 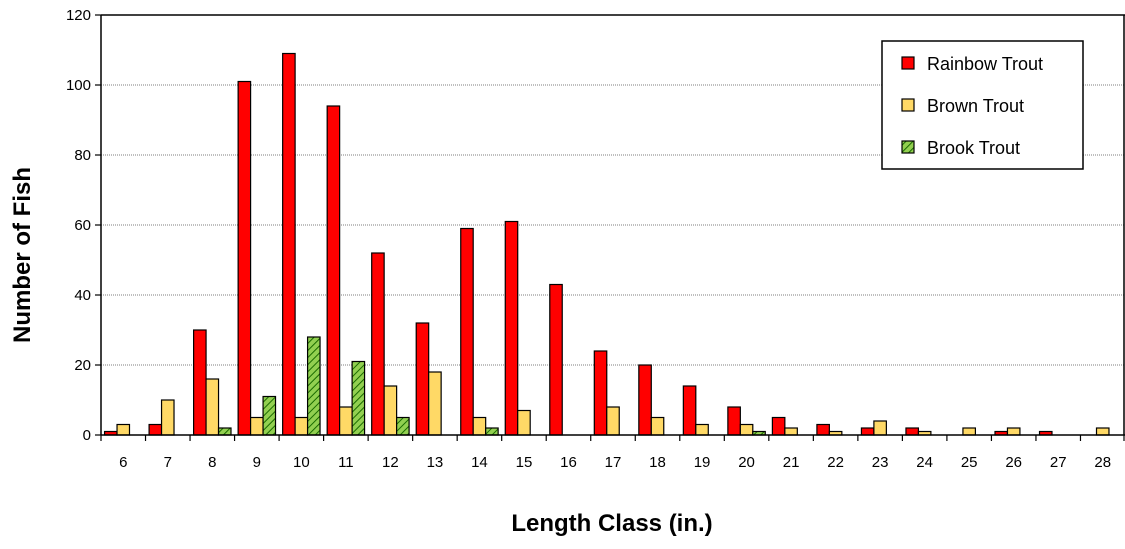 I want to click on y-tick-labels: 0 20 40 60 80 100 120, so click(x=83, y=225).